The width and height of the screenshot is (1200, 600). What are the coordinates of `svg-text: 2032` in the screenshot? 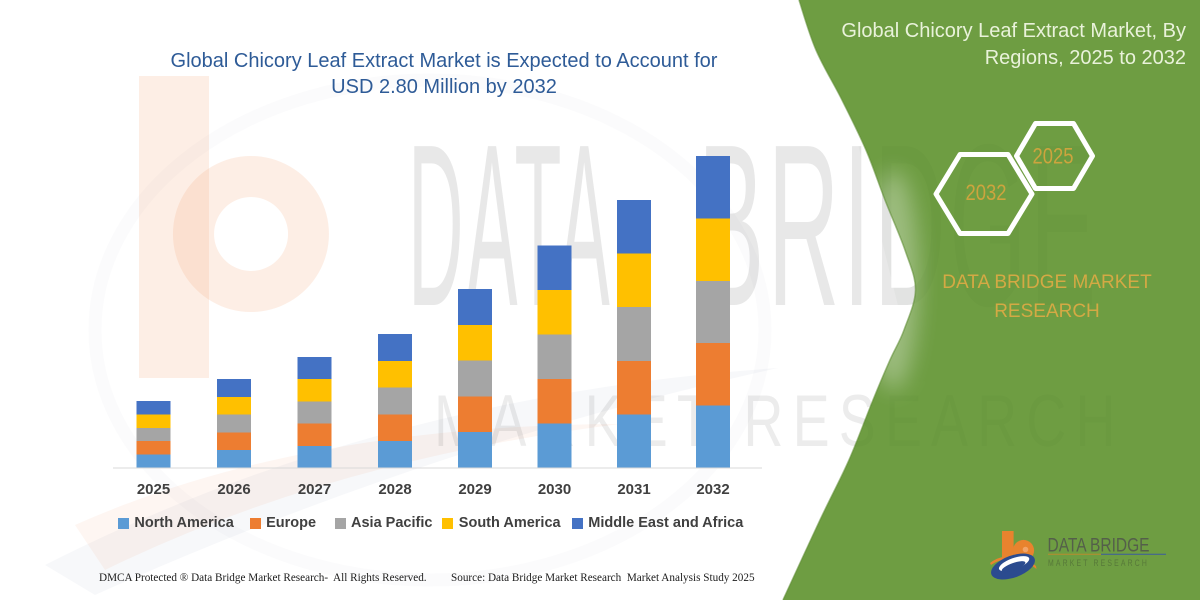 It's located at (986, 192).